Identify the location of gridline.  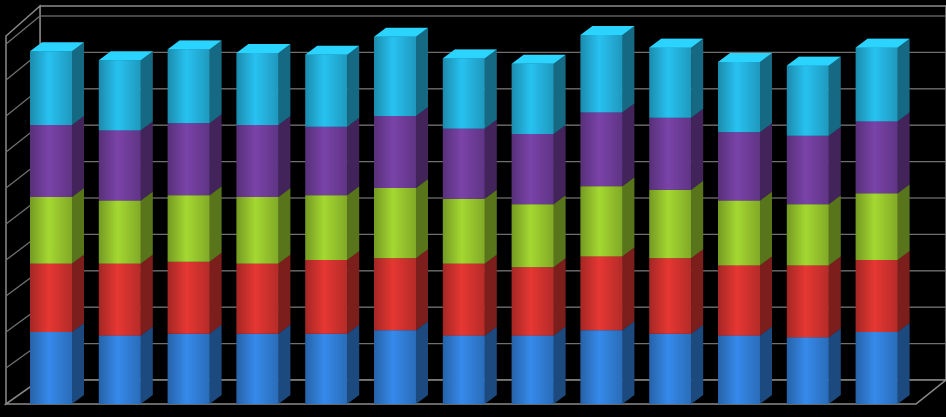
(475, 30).